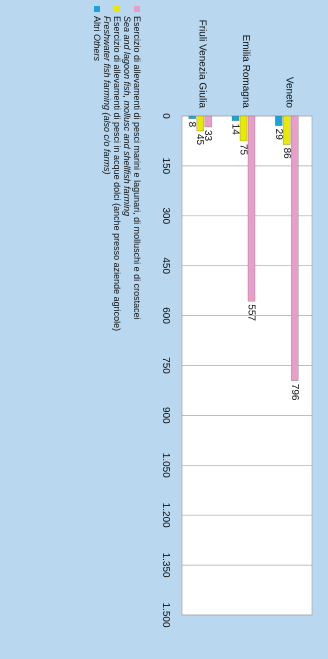 The width and height of the screenshot is (328, 659). What do you see at coordinates (97, 9) in the screenshot?
I see `legend-swatch-others` at bounding box center [97, 9].